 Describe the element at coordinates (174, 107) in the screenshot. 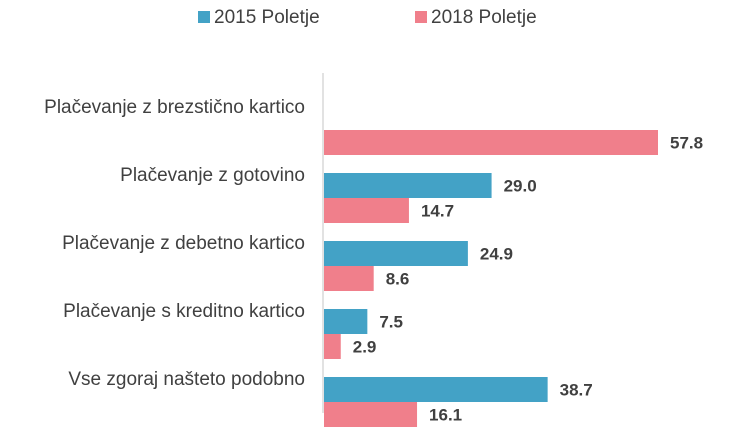

I see `category-label: Plačevanje z brezstično kartico` at that location.